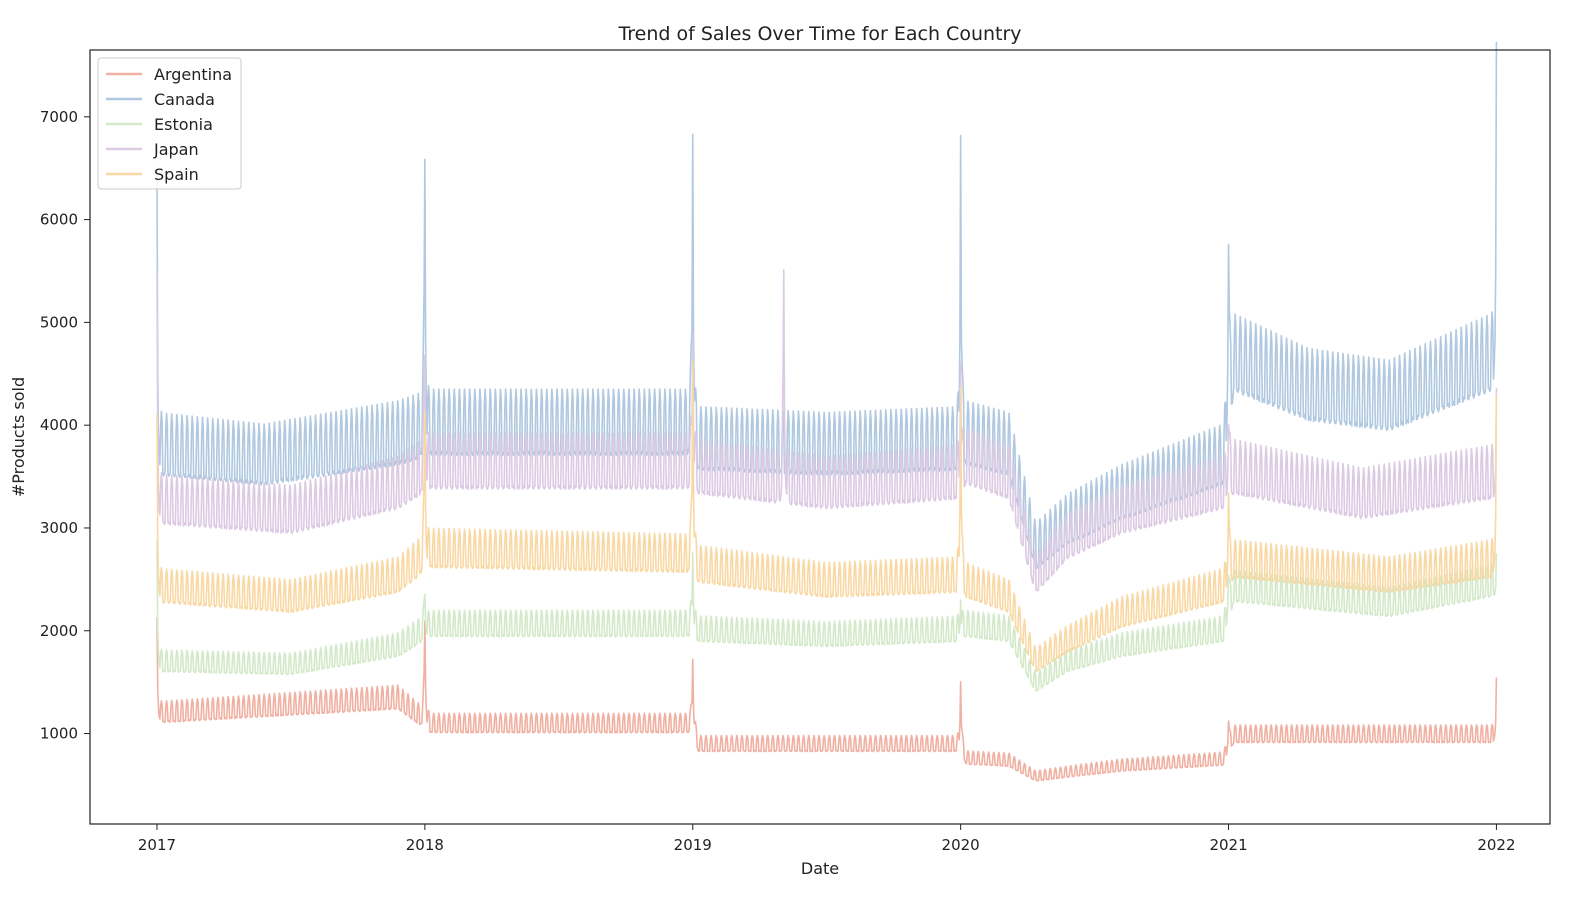 The image size is (1574, 898). I want to click on legend-label-spain: Spain, so click(176, 174).